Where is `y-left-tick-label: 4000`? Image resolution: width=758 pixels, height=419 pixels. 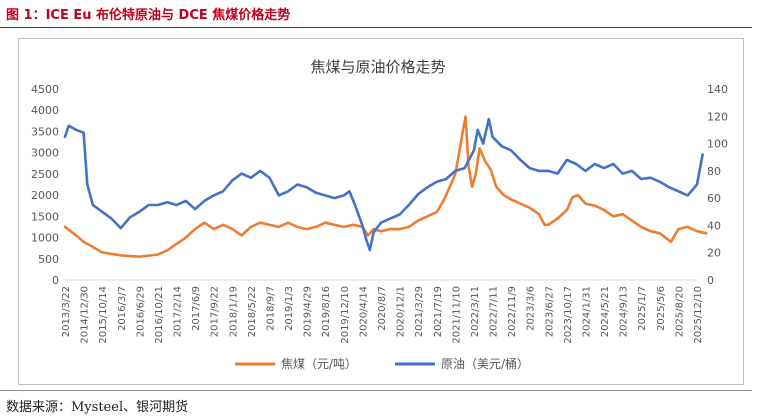 y-left-tick-label: 4000 is located at coordinates (45, 110).